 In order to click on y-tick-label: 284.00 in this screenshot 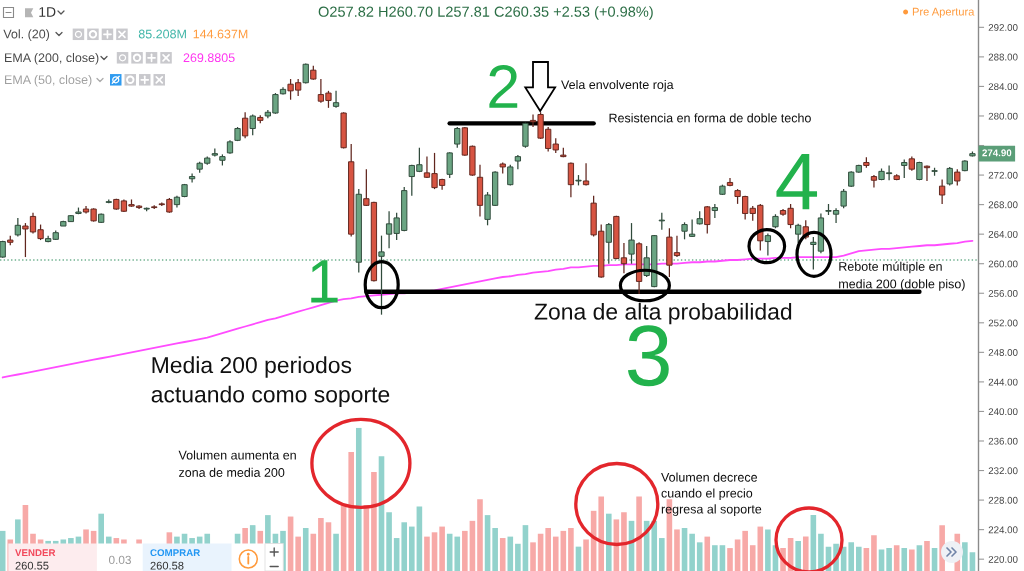, I will do `click(1003, 87)`.